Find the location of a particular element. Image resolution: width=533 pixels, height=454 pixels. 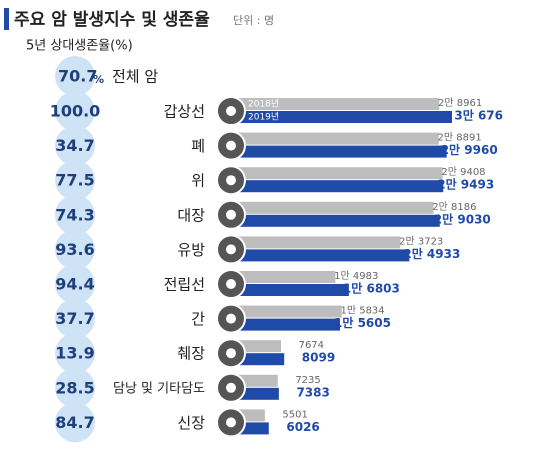

value-label: 1만 5605 is located at coordinates (362, 322).